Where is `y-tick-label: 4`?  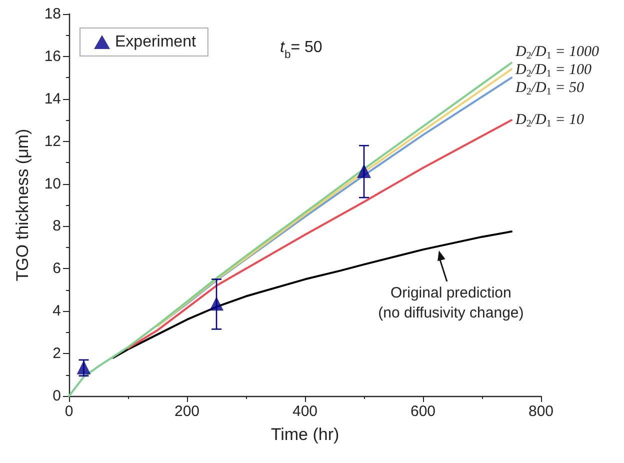
y-tick-label: 4 is located at coordinates (56, 311).